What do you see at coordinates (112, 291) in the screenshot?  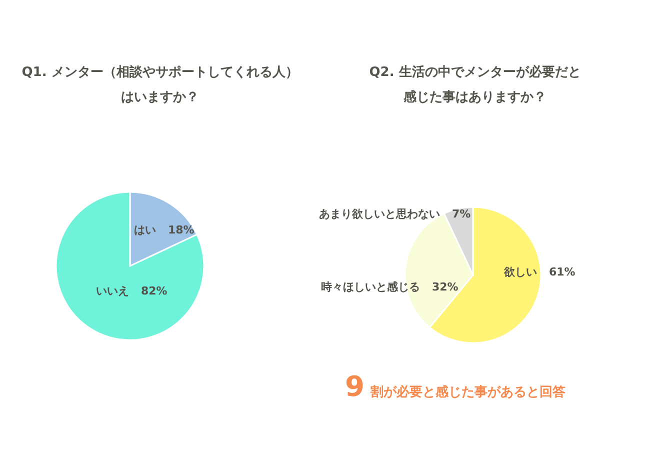 I see `slice-label: いいえ` at bounding box center [112, 291].